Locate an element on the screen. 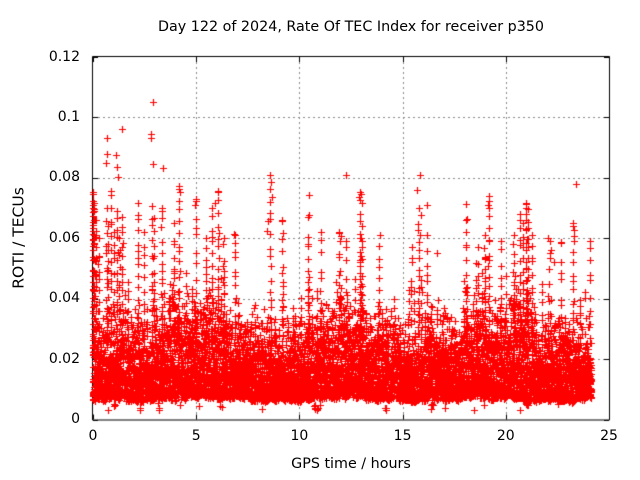 The image size is (640, 480). y-tick-label: 0.06 is located at coordinates (64, 237).